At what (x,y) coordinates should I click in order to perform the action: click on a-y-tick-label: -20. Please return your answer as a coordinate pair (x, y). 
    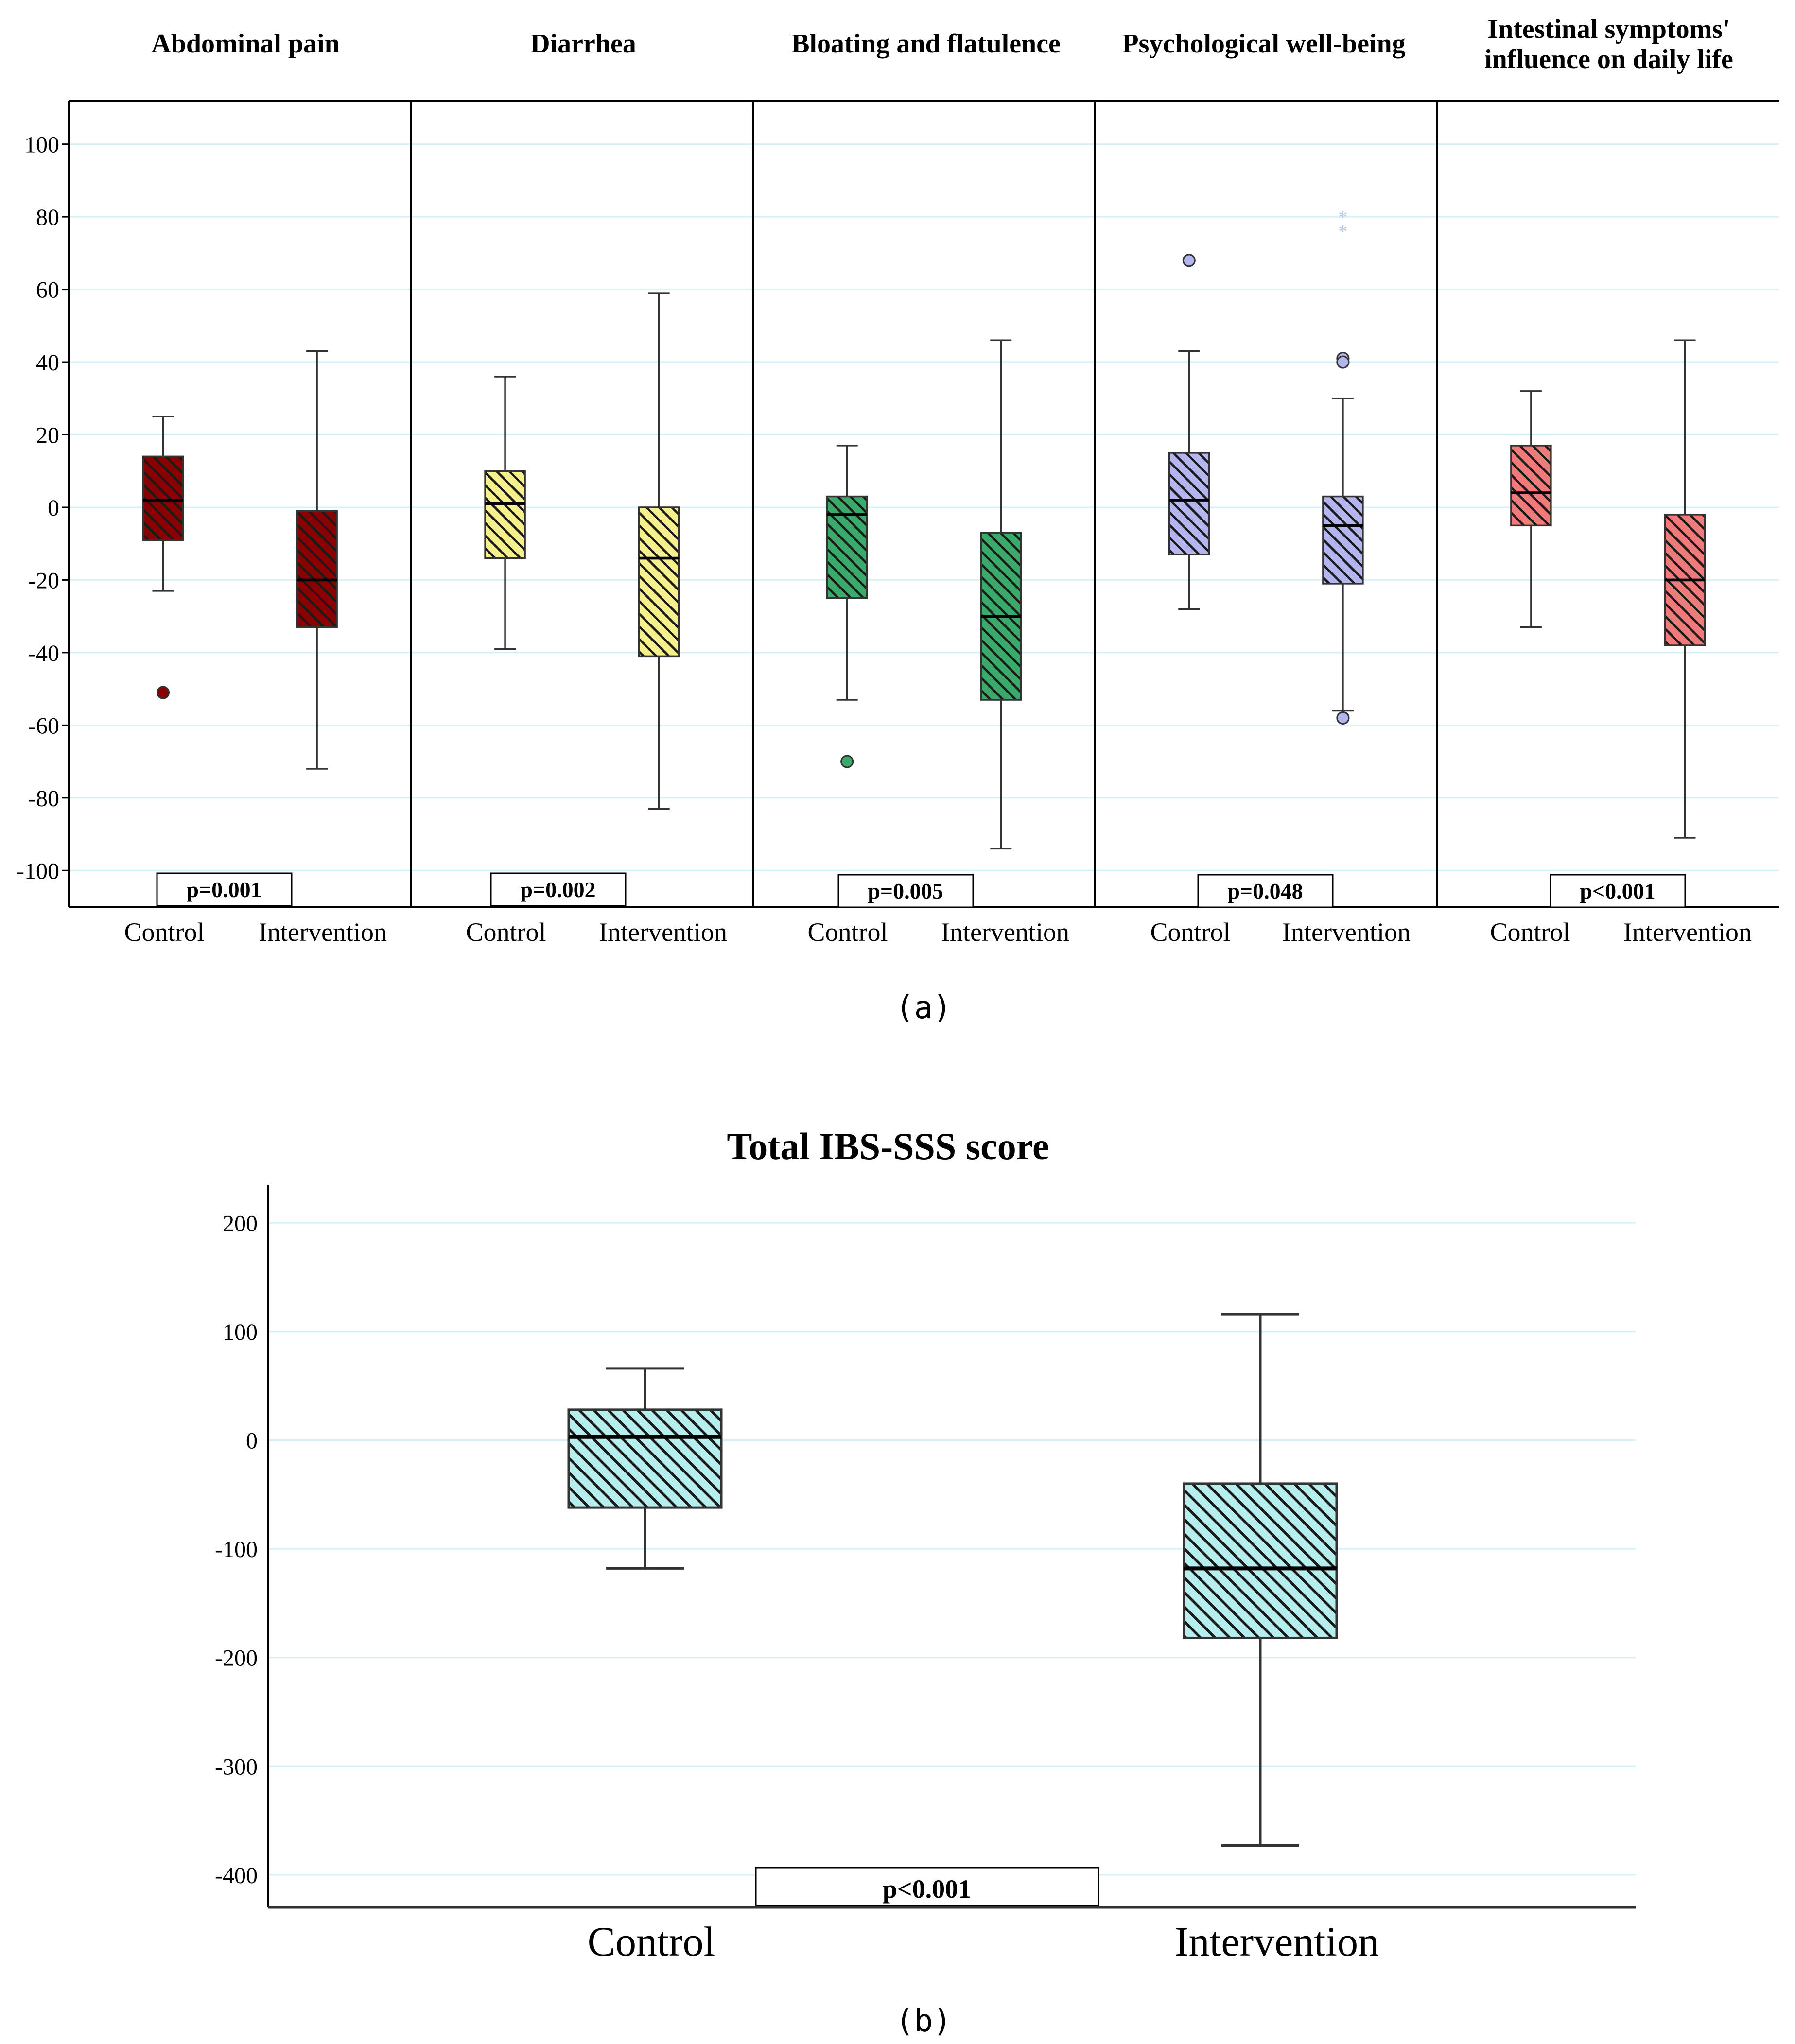
    Looking at the image, I should click on (44, 580).